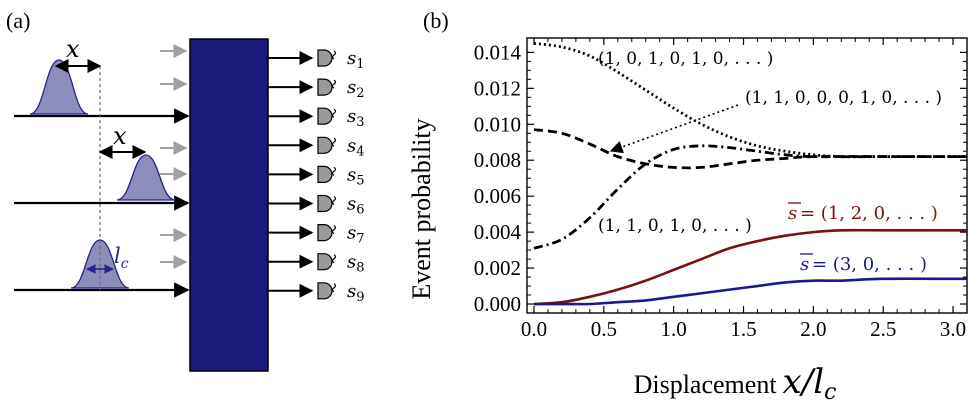  I want to click on x-axis-title: Displacement x/lc, so click(735, 382).